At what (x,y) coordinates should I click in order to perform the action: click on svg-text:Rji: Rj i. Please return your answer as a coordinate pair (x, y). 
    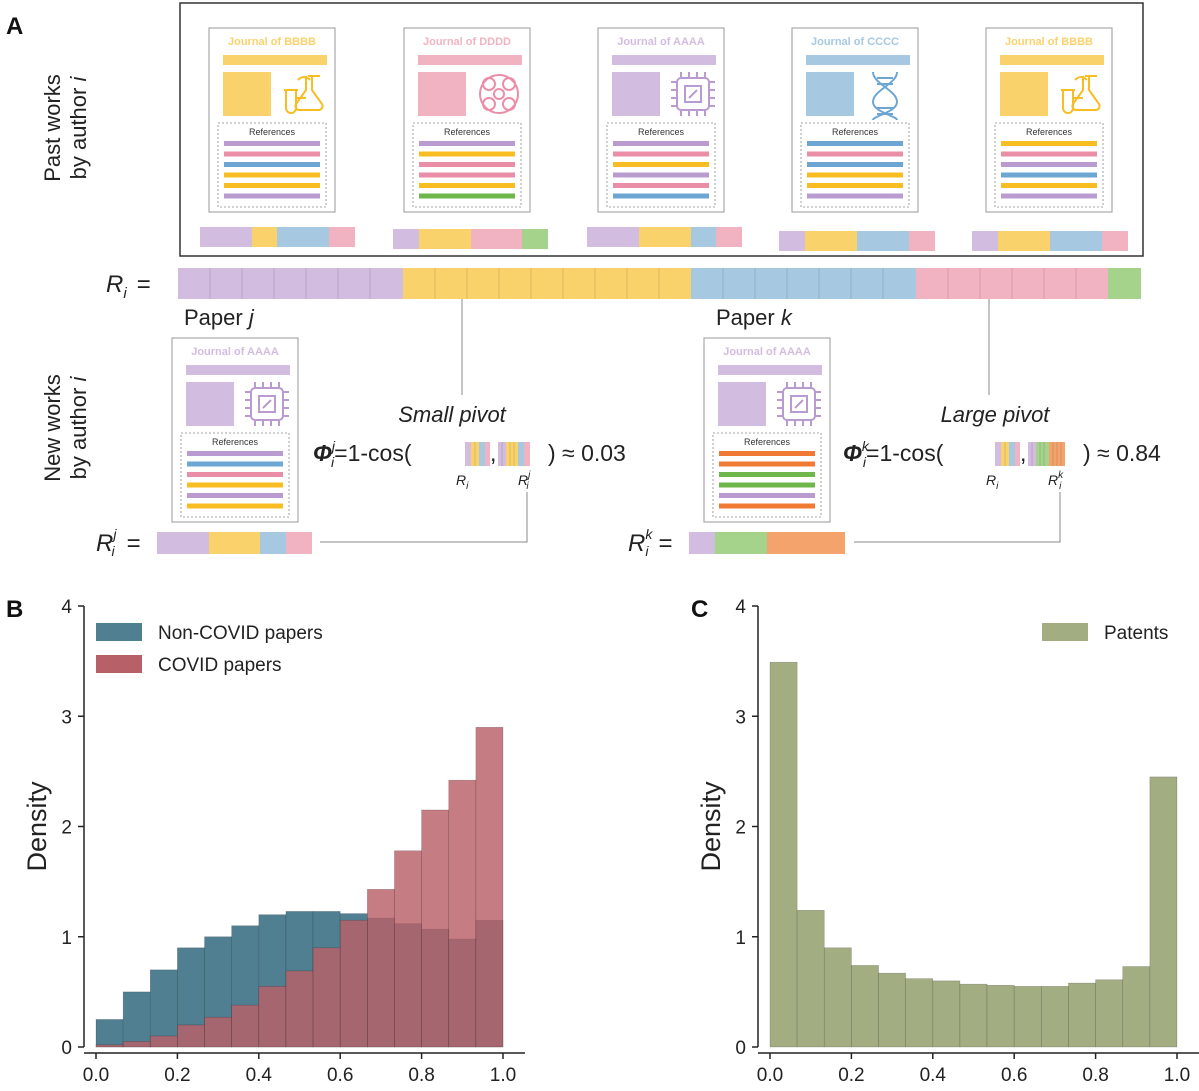
    Looking at the image, I should click on (524, 481).